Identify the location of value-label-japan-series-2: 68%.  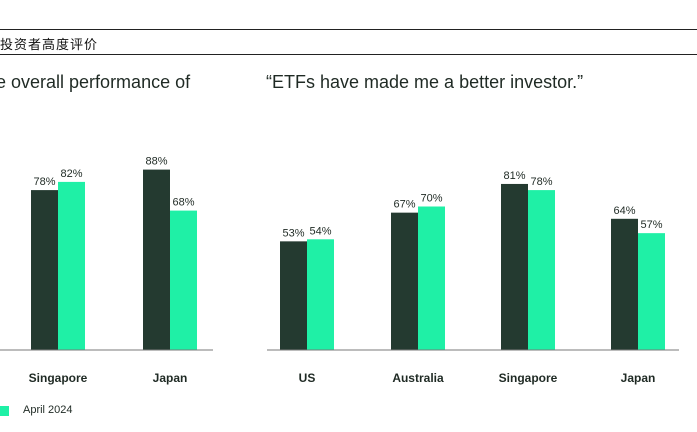
(183, 203).